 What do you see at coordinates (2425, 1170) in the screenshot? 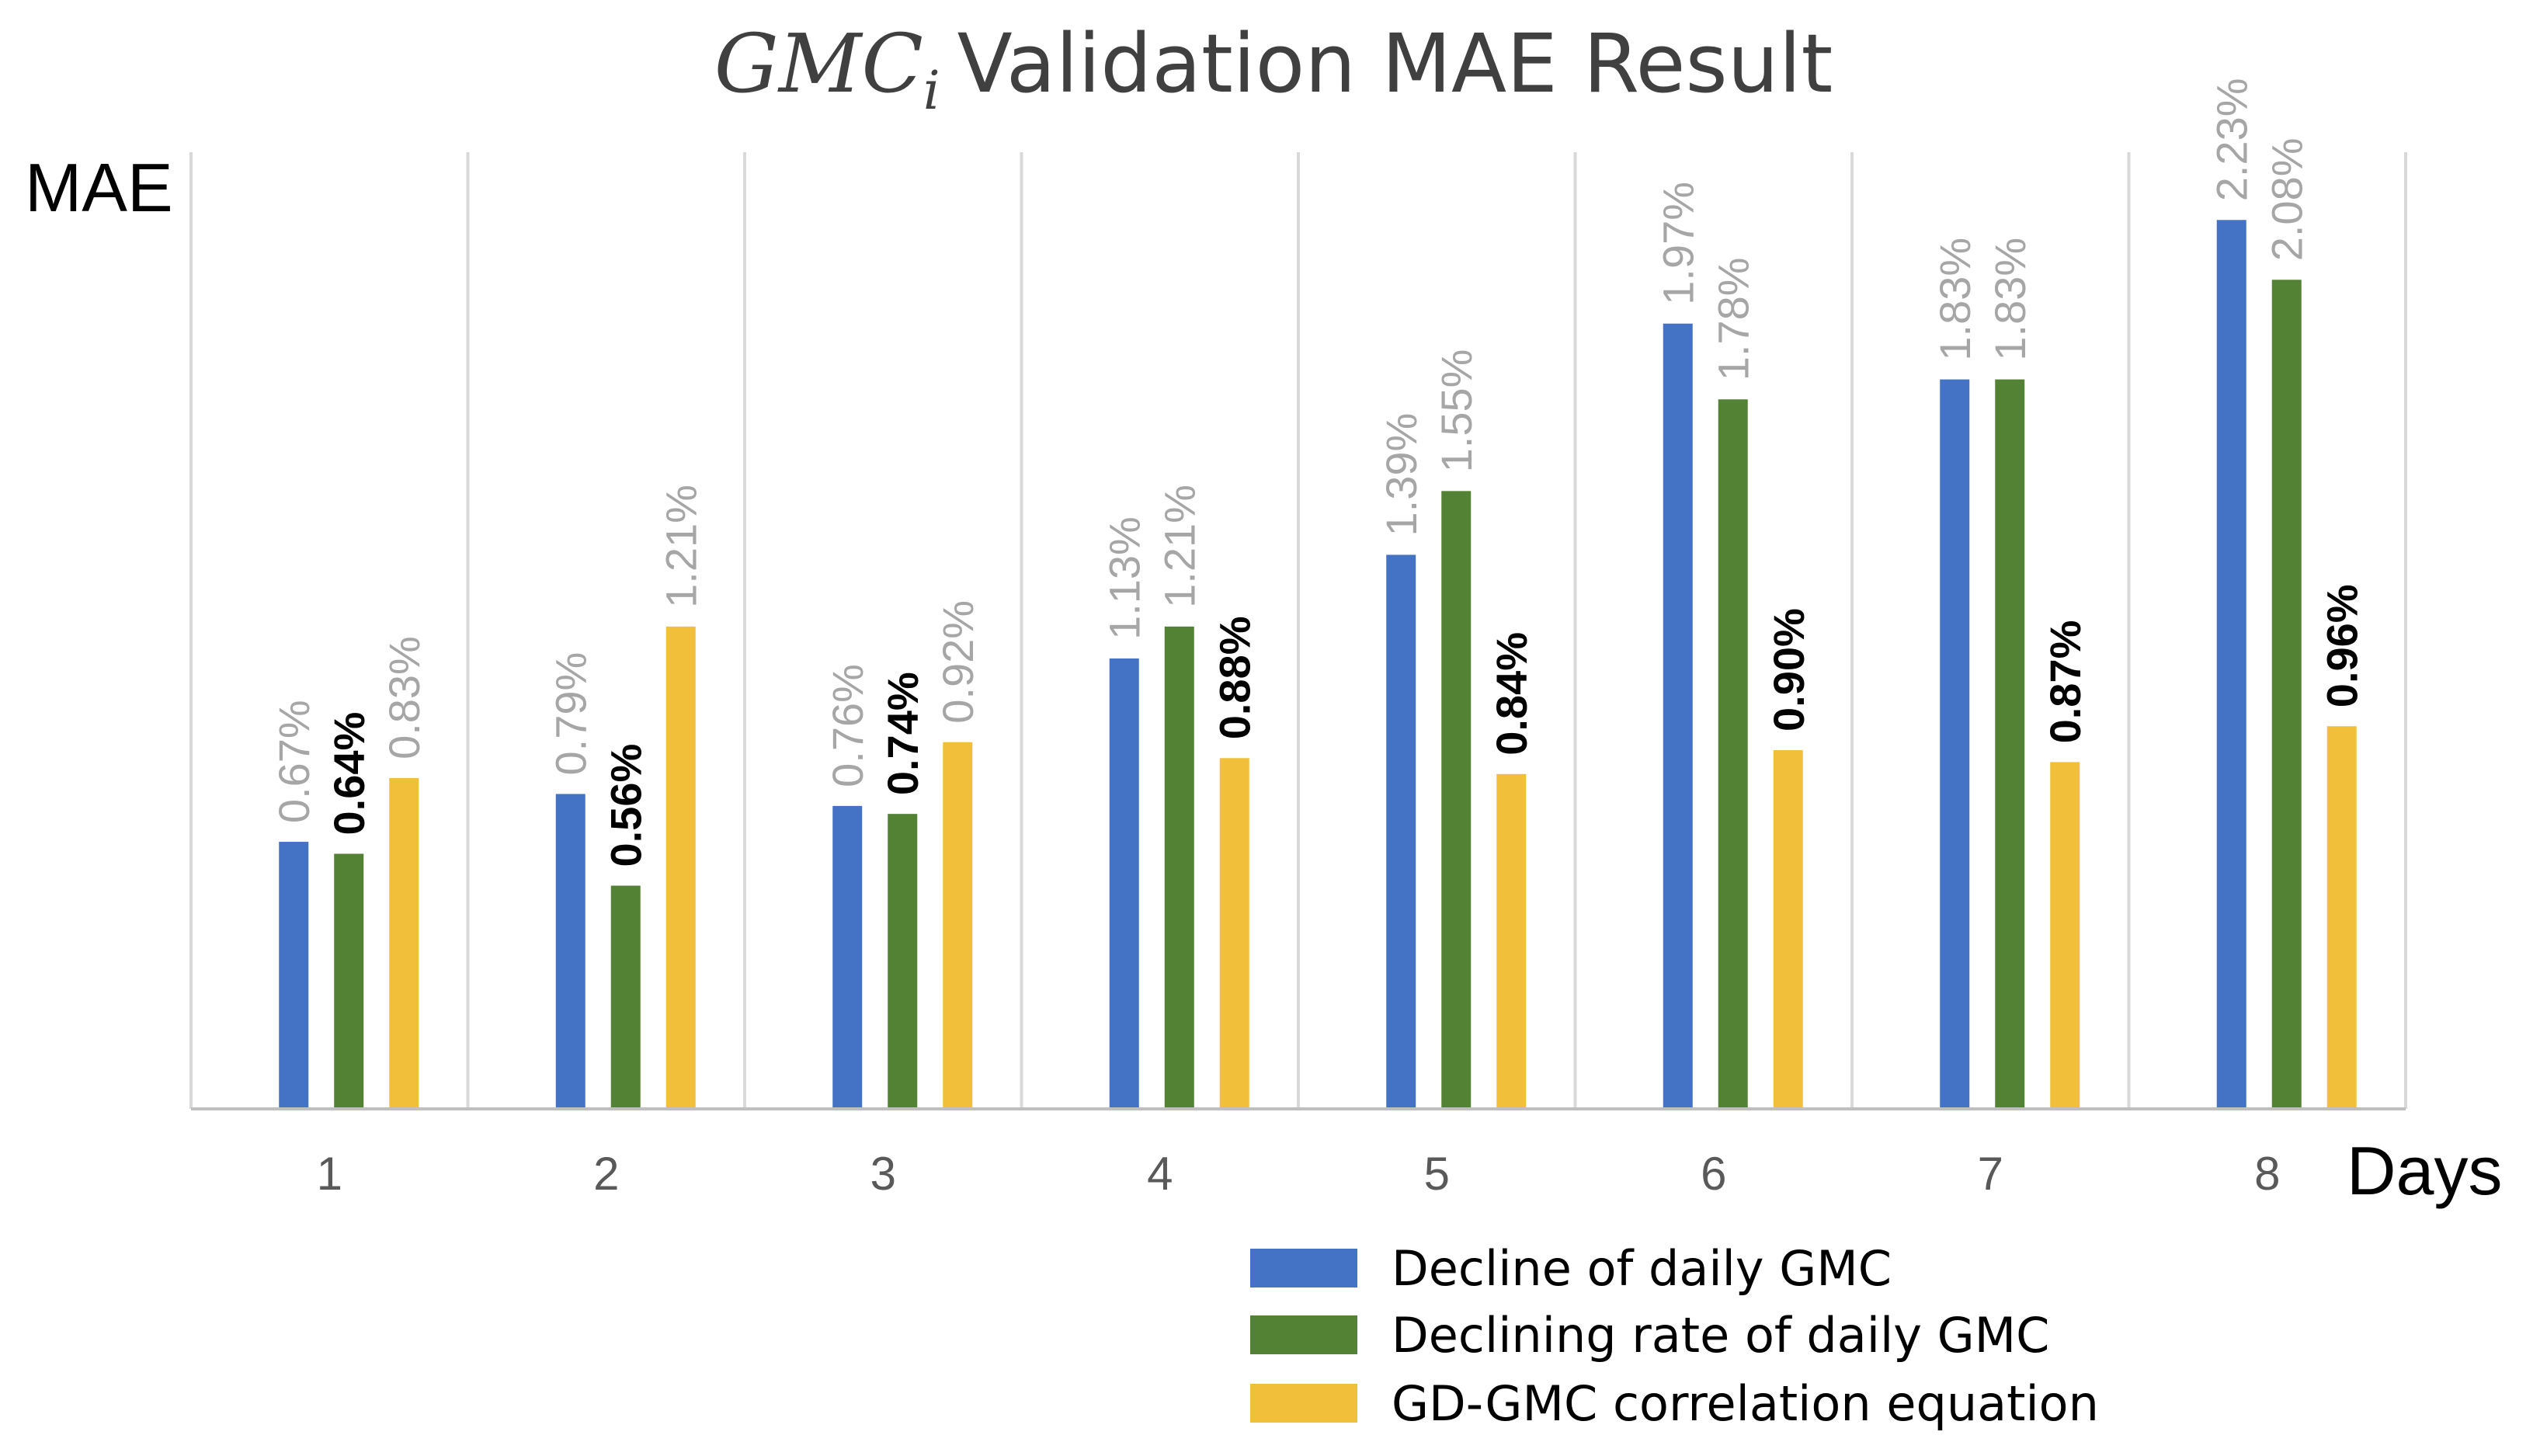
I see `x-axis-label: Days` at bounding box center [2425, 1170].